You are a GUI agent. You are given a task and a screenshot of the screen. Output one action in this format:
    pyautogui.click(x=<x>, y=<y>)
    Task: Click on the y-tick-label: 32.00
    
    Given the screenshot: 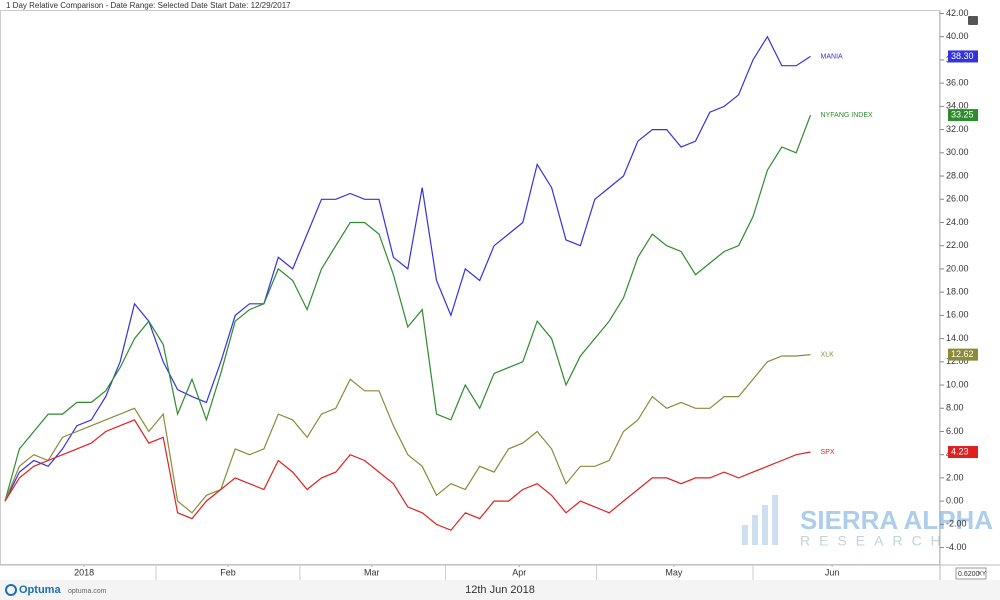 What is the action you would take?
    pyautogui.click(x=957, y=129)
    